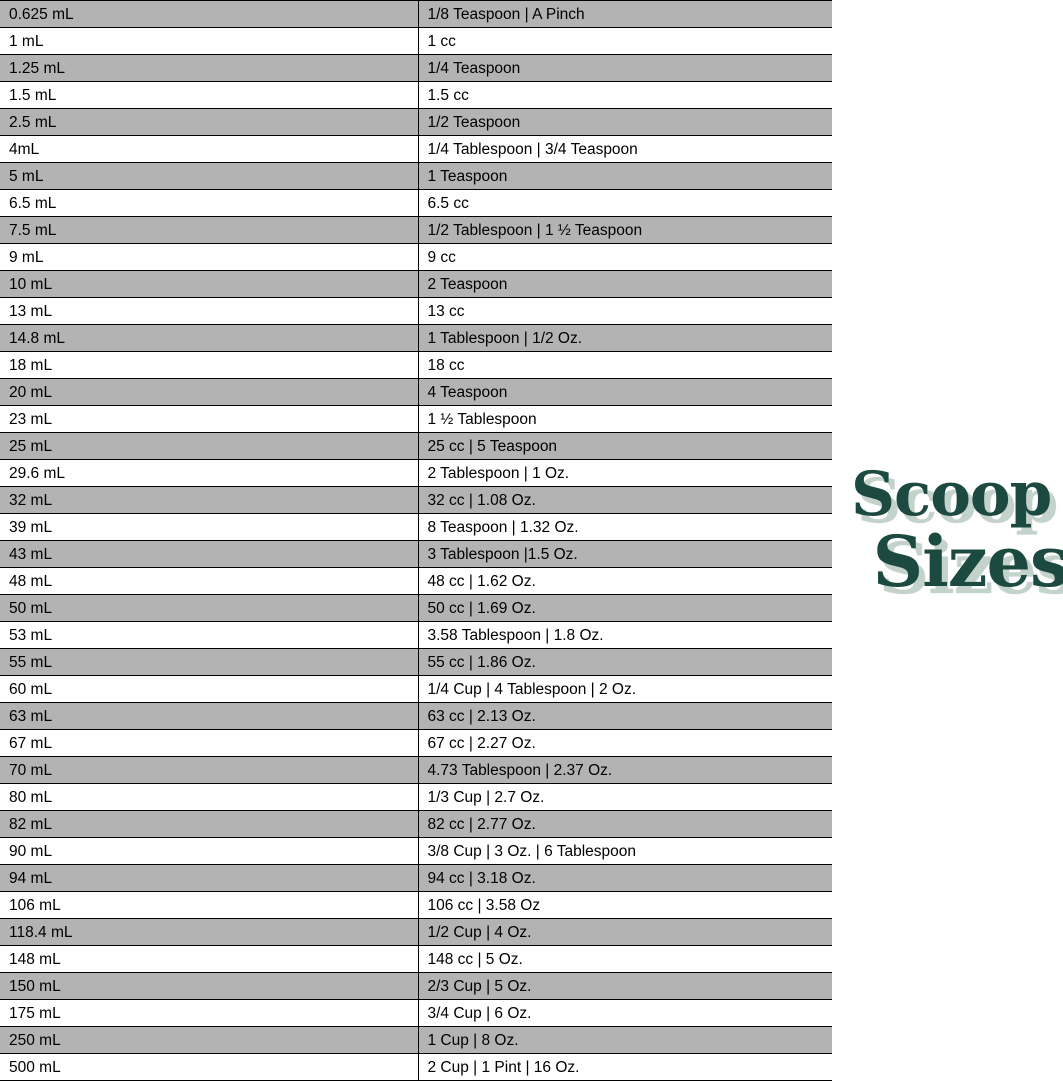 The width and height of the screenshot is (1063, 1081). I want to click on cell-equivalent: 94 cc | 3.18 Oz., so click(625, 878).